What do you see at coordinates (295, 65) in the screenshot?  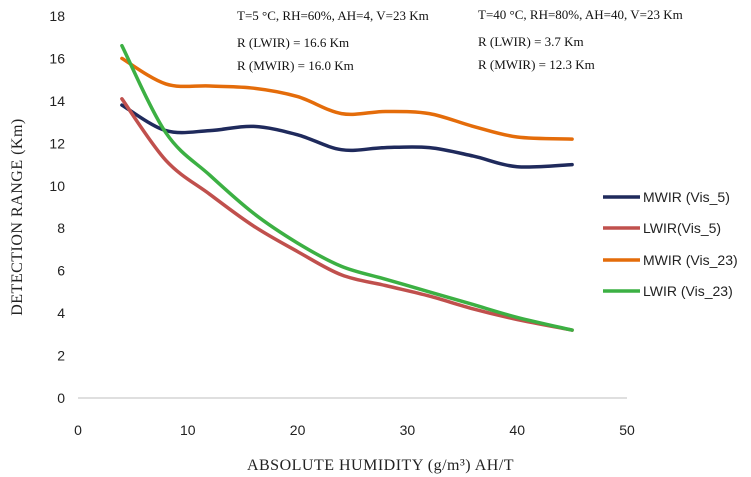 I see `annotation-left-line-3: R (MWIR) = 16.0 Km` at bounding box center [295, 65].